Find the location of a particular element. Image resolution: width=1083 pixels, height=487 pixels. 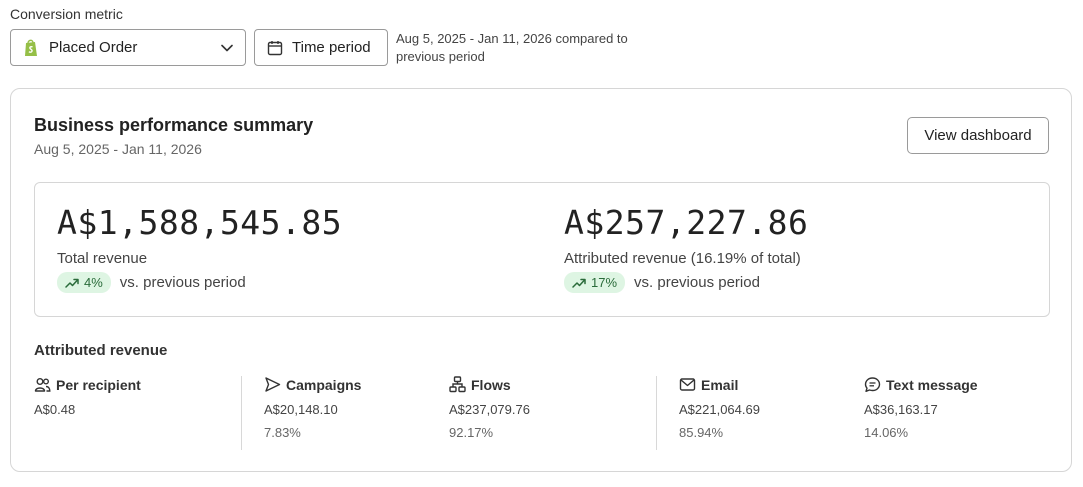

text-message-stat: Text message A$36,163.17 14.06% is located at coordinates (921, 413).